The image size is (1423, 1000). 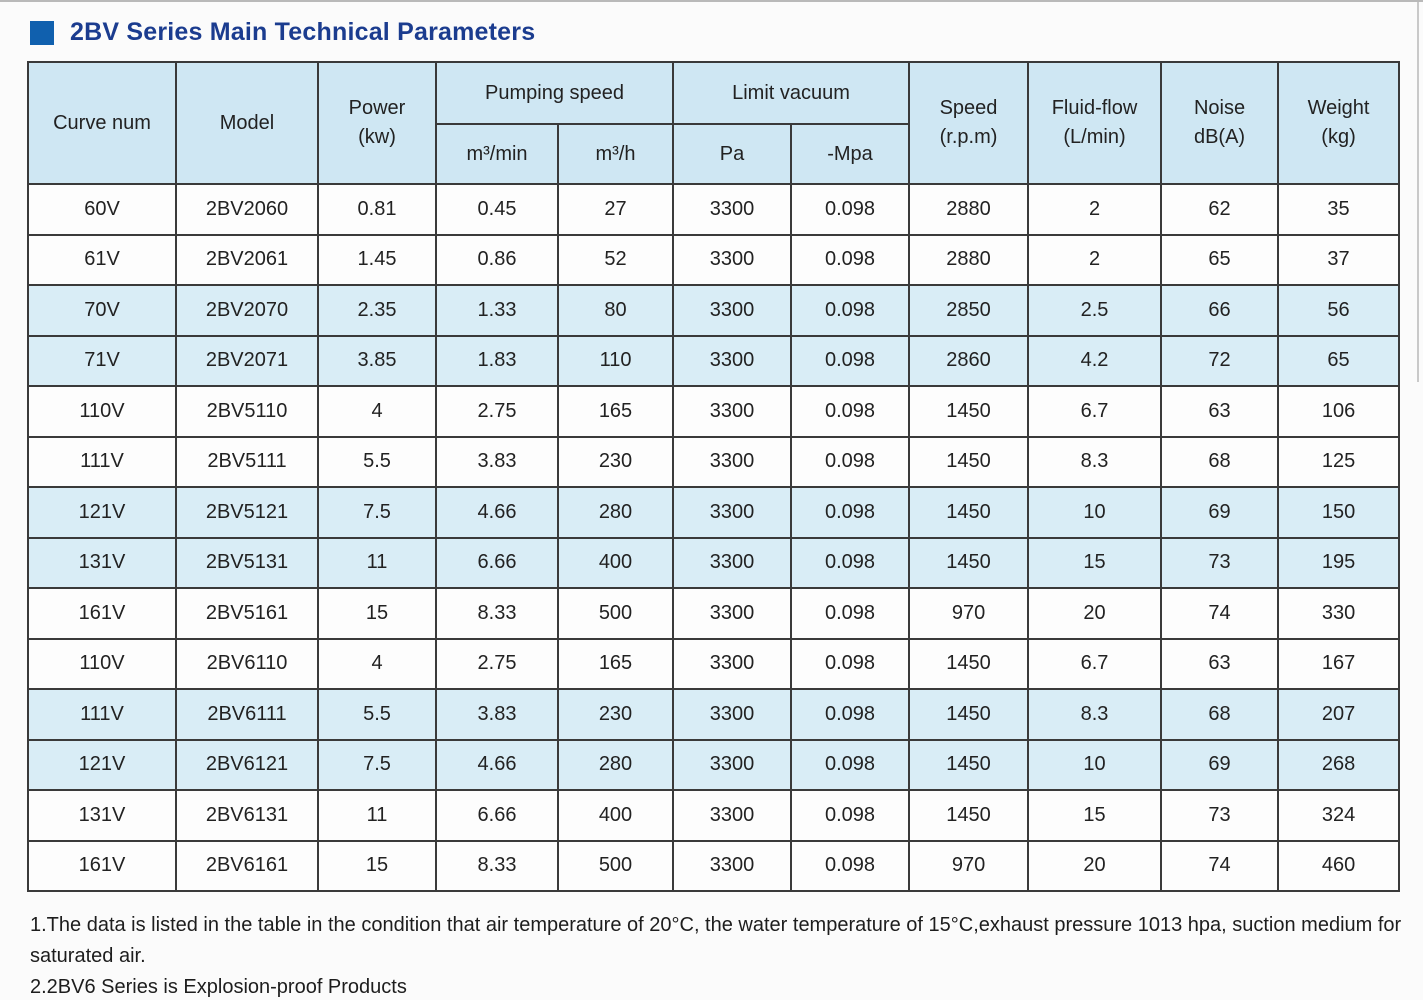 What do you see at coordinates (969, 613) in the screenshot?
I see `table-cell: 970` at bounding box center [969, 613].